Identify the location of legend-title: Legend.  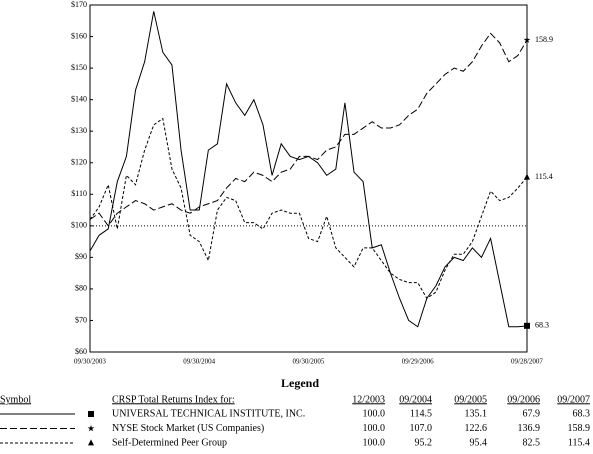
(300, 383).